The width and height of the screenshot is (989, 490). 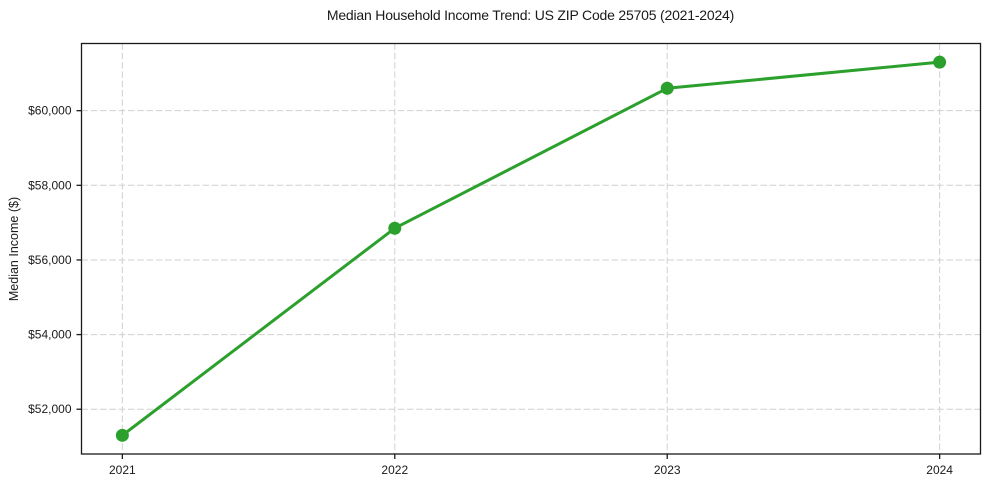 What do you see at coordinates (394, 470) in the screenshot?
I see `x-tick-label: 2022` at bounding box center [394, 470].